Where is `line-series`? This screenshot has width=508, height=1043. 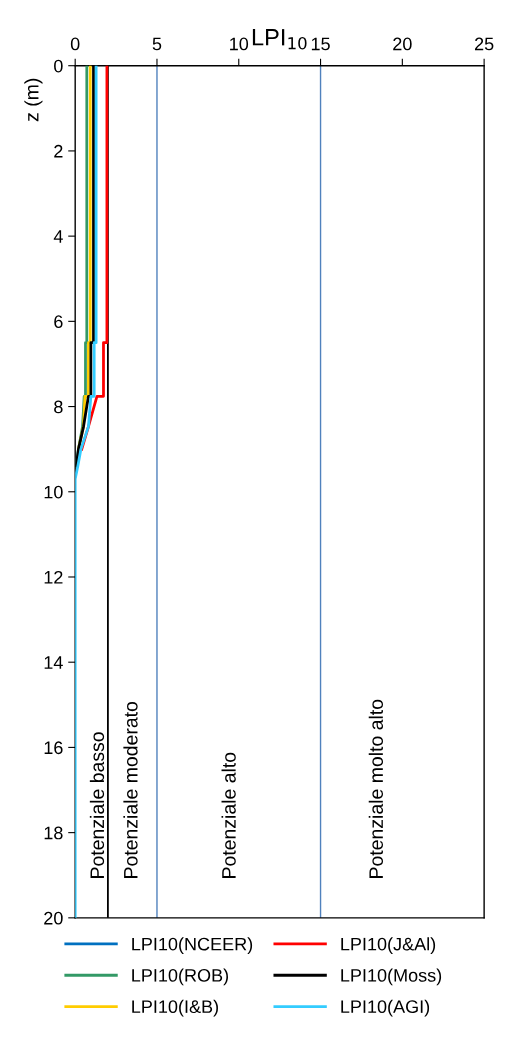
line-series is located at coordinates (94, 258).